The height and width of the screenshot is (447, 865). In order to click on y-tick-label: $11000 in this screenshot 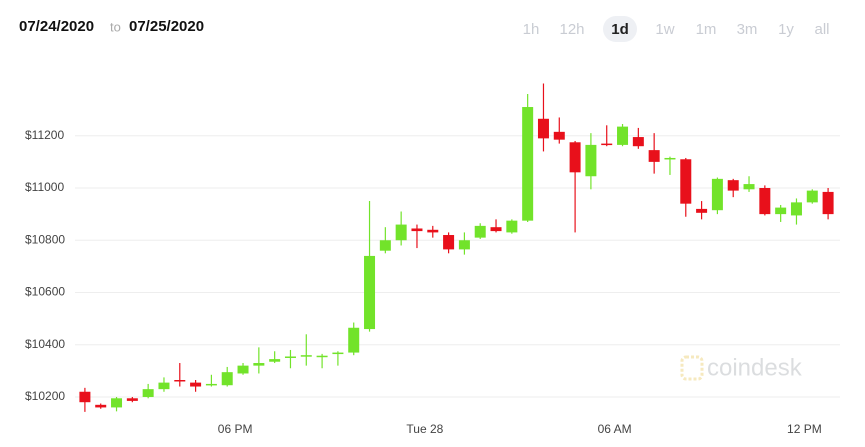, I will do `click(44, 187)`.